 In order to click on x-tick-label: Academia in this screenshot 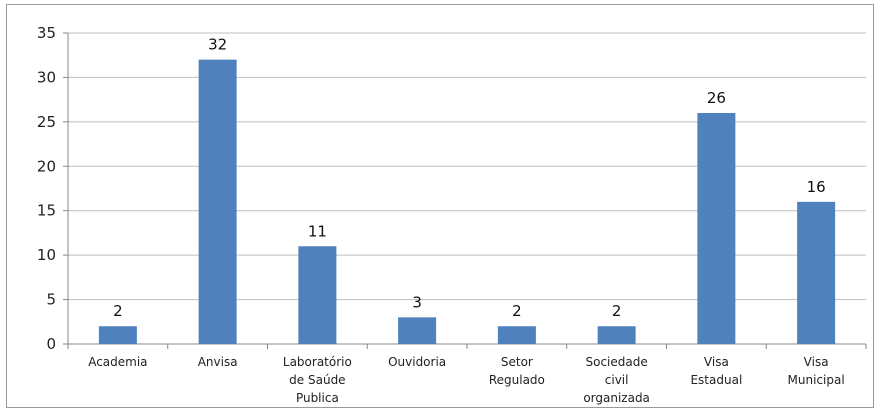, I will do `click(117, 362)`.